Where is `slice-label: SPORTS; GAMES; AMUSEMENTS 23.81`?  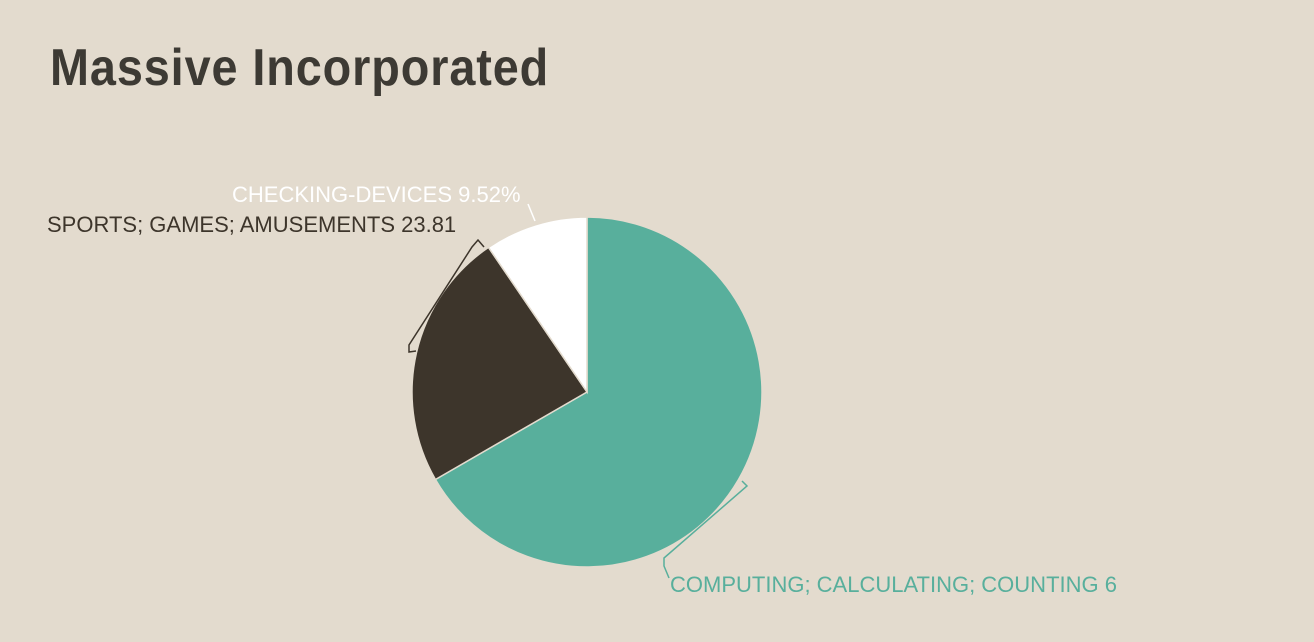 slice-label: SPORTS; GAMES; AMUSEMENTS 23.81 is located at coordinates (251, 224).